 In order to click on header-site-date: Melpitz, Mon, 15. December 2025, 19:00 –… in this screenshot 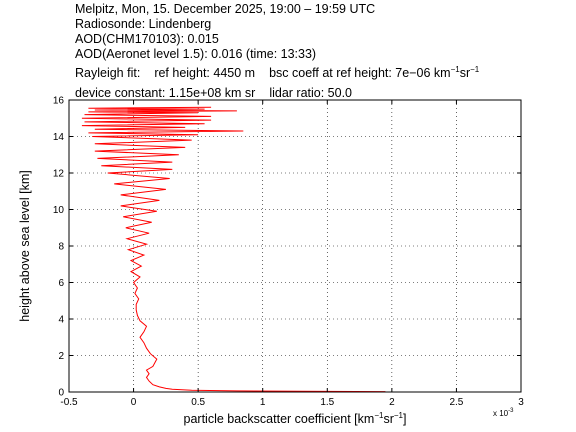, I will do `click(225, 9)`.